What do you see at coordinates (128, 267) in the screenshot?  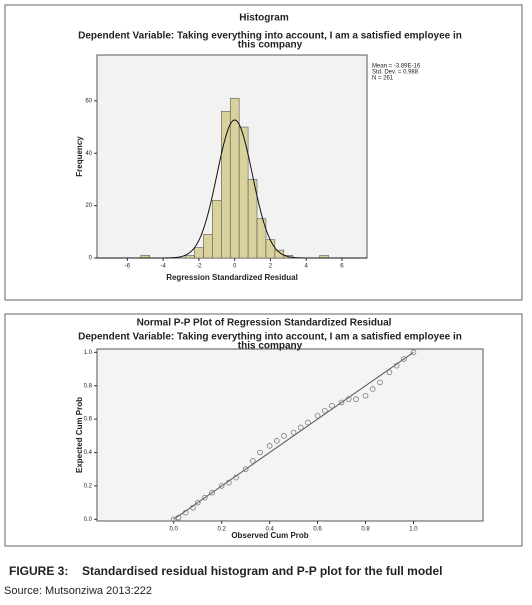 I see `x-tick-label: -6` at bounding box center [128, 267].